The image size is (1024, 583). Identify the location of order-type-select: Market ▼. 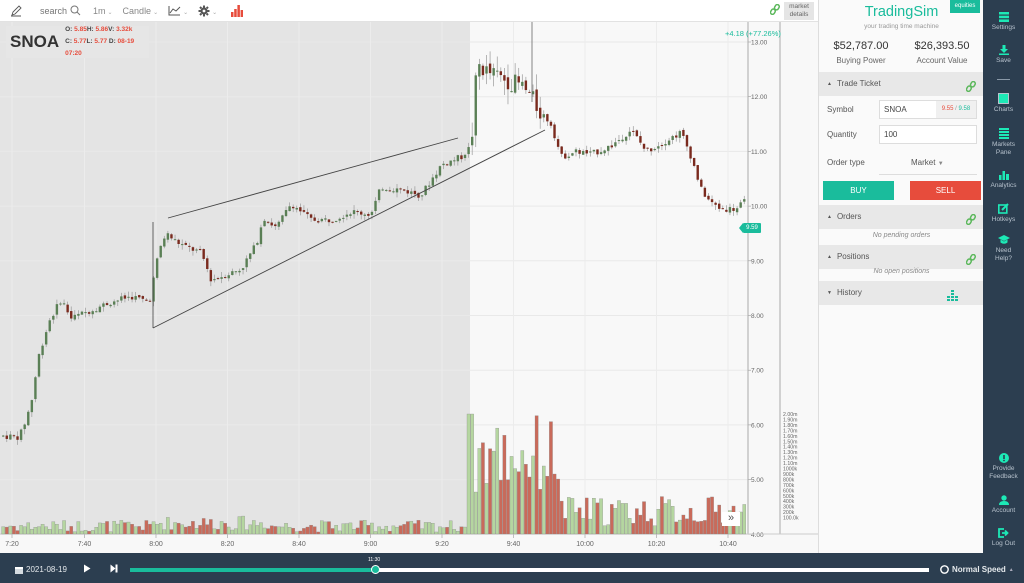
(927, 162).